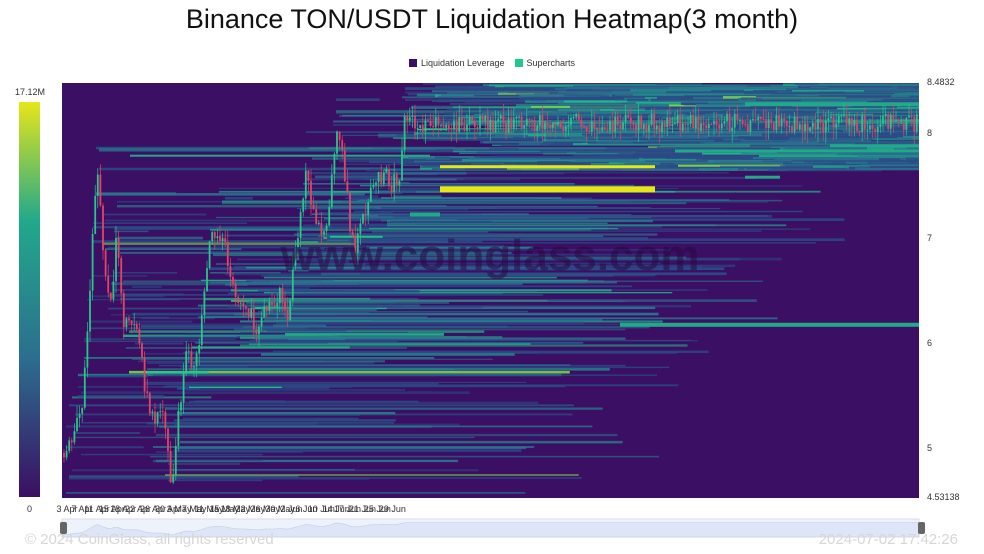 This screenshot has height=554, width=984. Describe the element at coordinates (921, 528) in the screenshot. I see `navigator-right-handle` at that location.